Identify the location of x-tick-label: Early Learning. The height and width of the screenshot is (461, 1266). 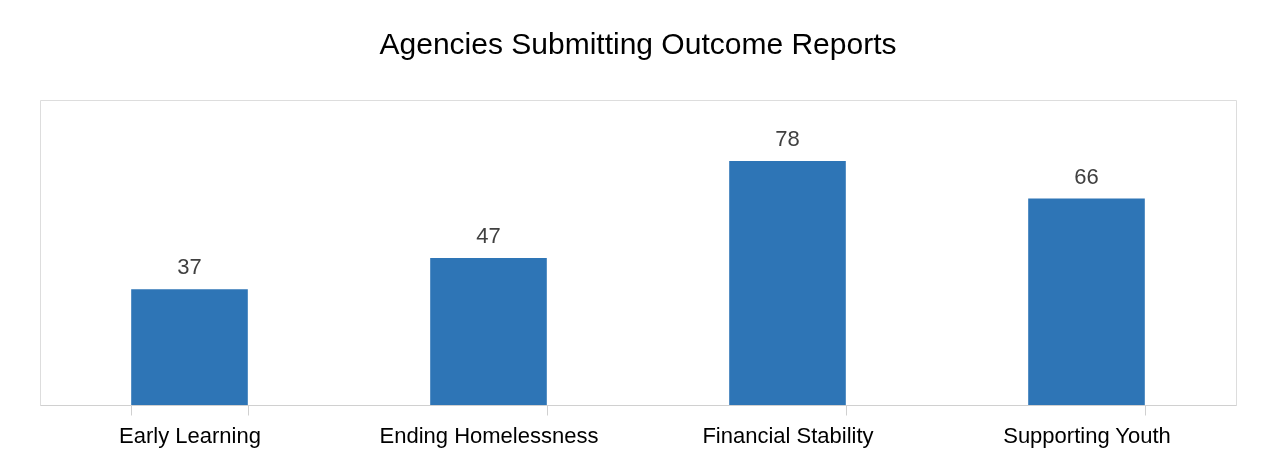
(190, 435).